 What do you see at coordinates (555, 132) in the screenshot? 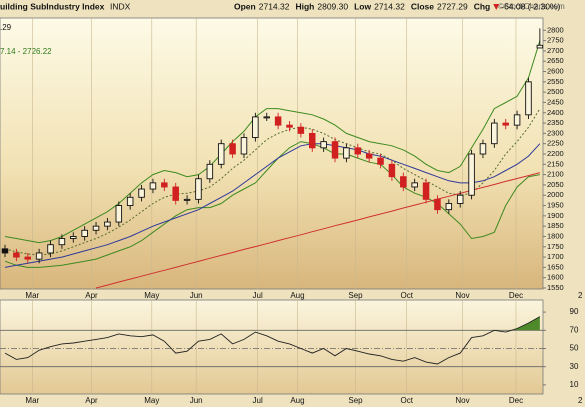
I see `y-tick-label: 2300` at bounding box center [555, 132].